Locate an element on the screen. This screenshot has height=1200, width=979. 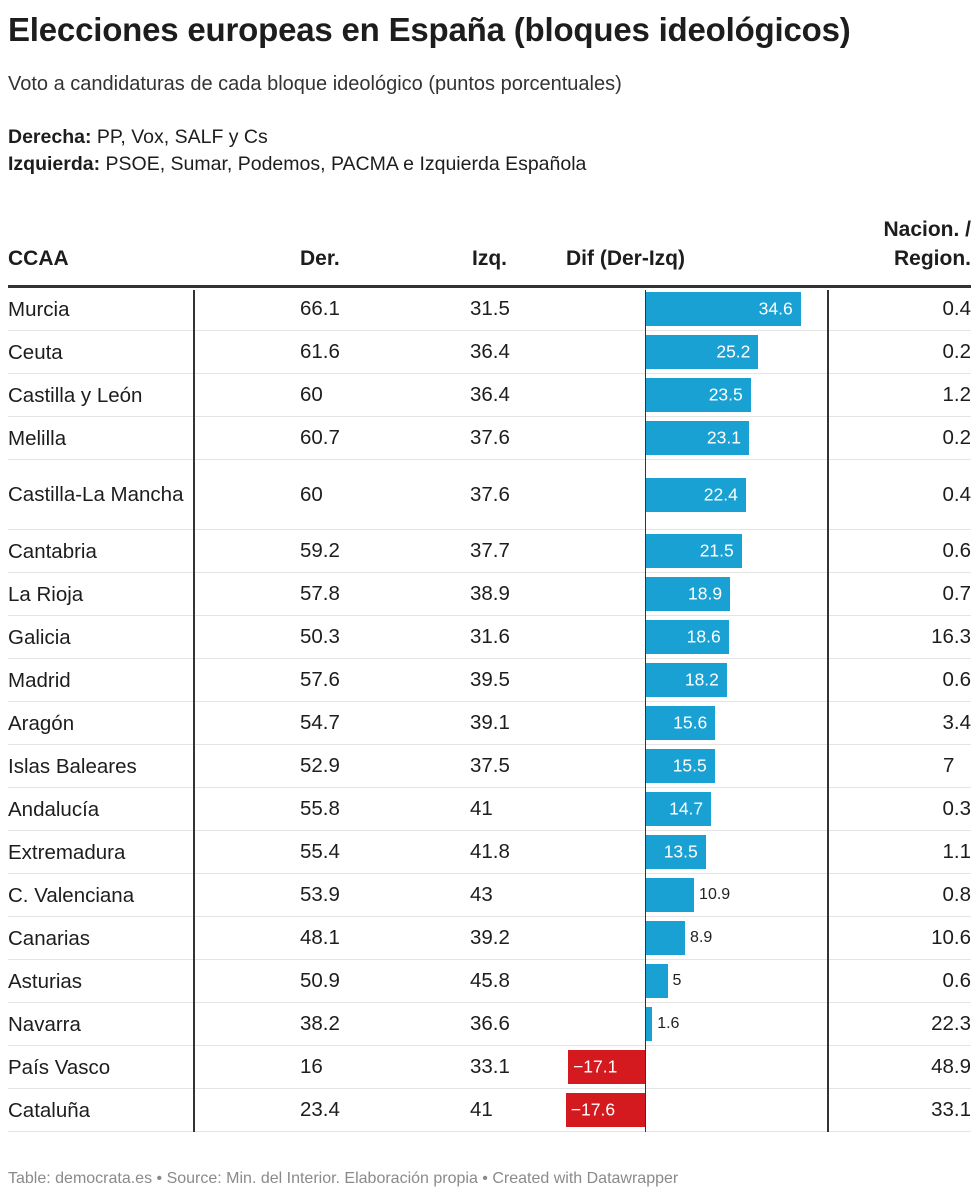
column-header-ccaa: CCAA is located at coordinates (38, 258).